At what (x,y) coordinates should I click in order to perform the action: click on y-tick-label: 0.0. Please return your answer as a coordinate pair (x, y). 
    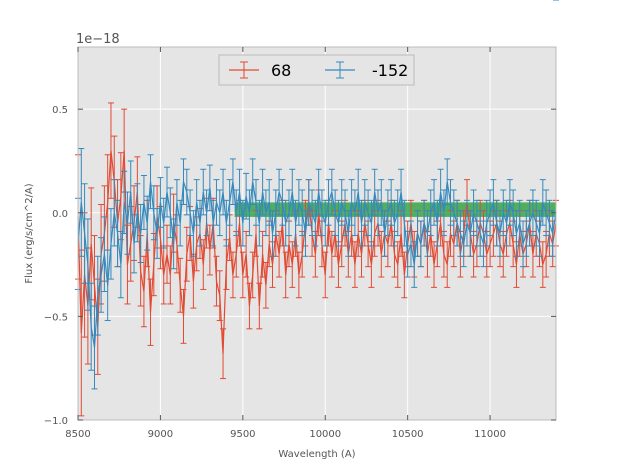
    Looking at the image, I should click on (60, 214).